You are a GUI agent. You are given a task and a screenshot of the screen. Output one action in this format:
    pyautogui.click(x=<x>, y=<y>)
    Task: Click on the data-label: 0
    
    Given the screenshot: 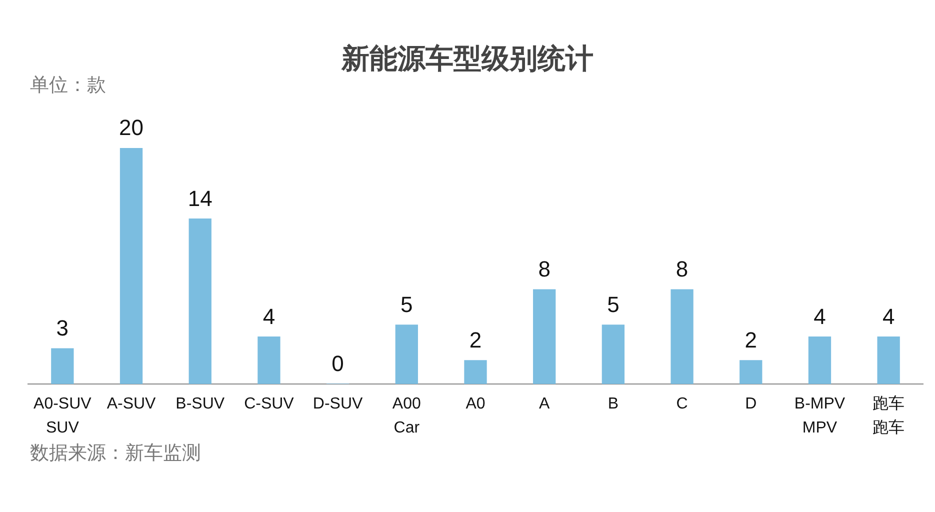 What is the action you would take?
    pyautogui.click(x=338, y=363)
    